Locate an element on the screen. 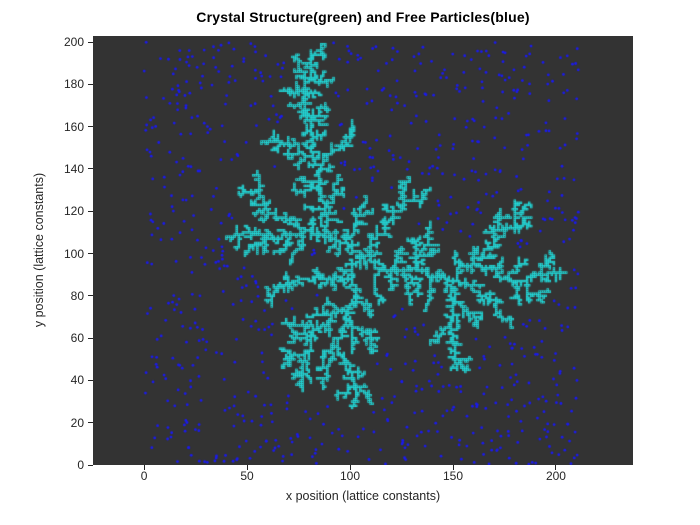 This screenshot has width=700, height=525. x-axis-label: x position (lattice constants) is located at coordinates (363, 496).